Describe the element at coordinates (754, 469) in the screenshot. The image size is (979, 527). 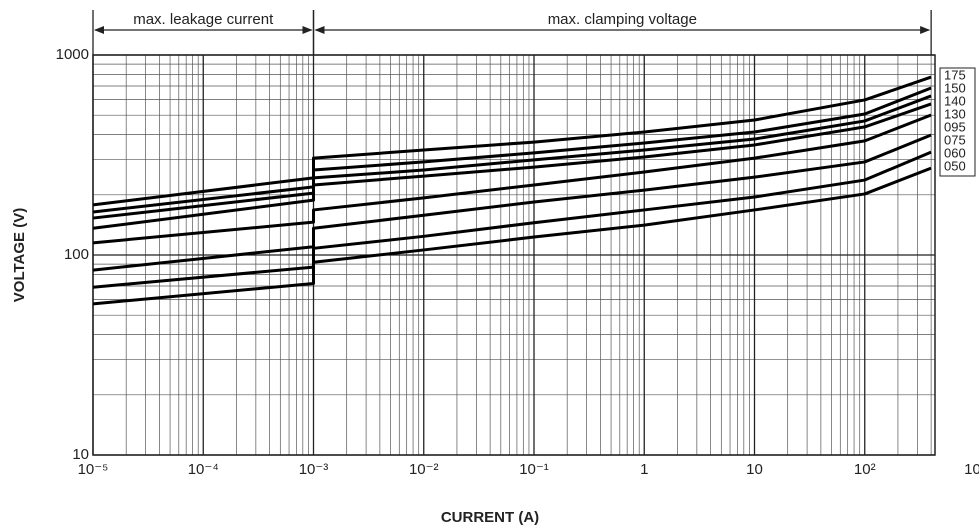
I see `x-tick-label: 10` at that location.